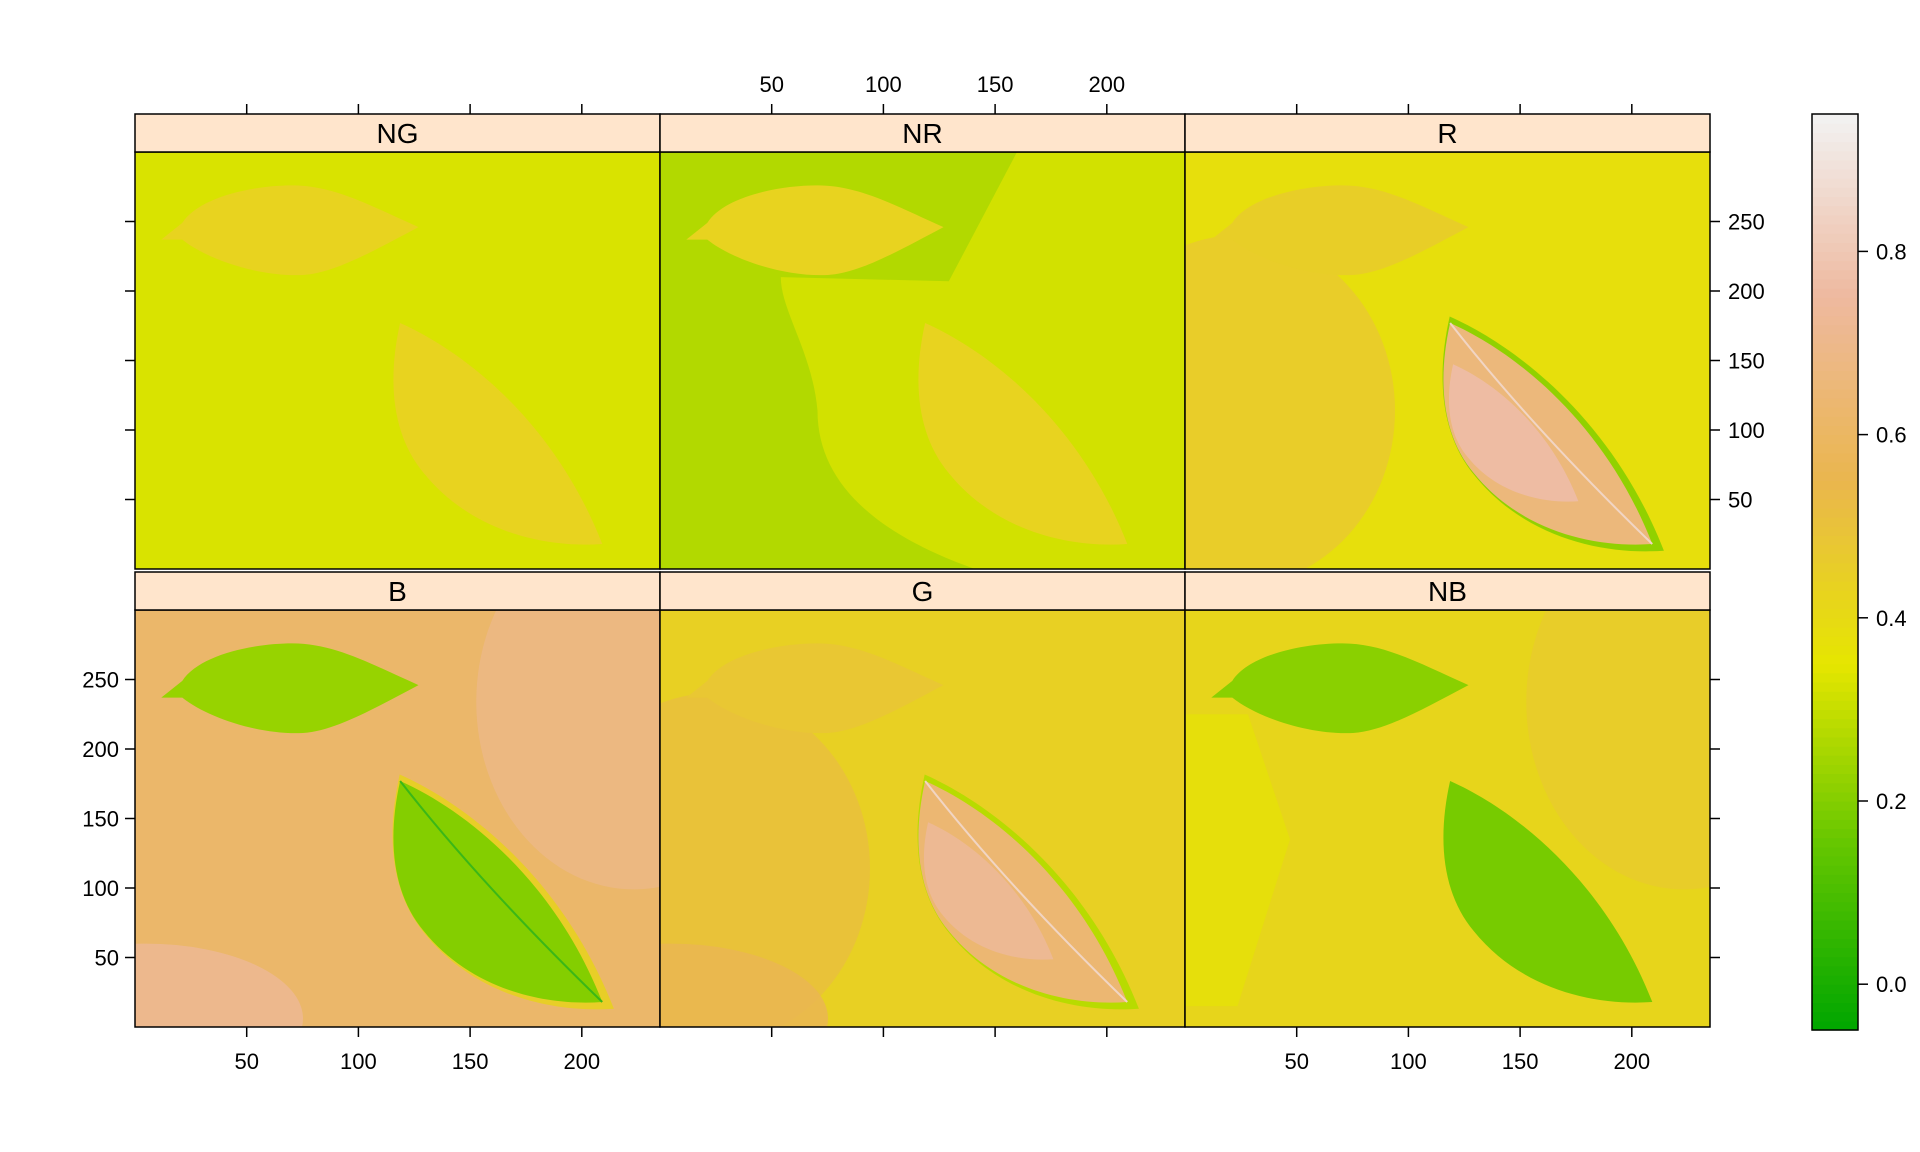 This screenshot has height=1152, width=1920. Describe the element at coordinates (988, 891) in the screenshot. I see `panel-g-leaf-diagonal-core` at that location.